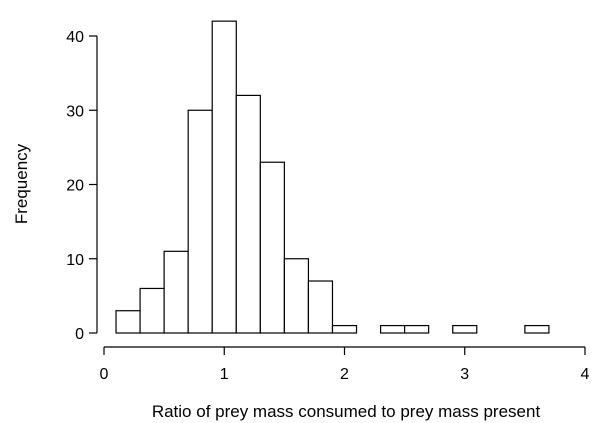 The width and height of the screenshot is (605, 423). What do you see at coordinates (75, 260) in the screenshot?
I see `y-tick-label: 10` at bounding box center [75, 260].